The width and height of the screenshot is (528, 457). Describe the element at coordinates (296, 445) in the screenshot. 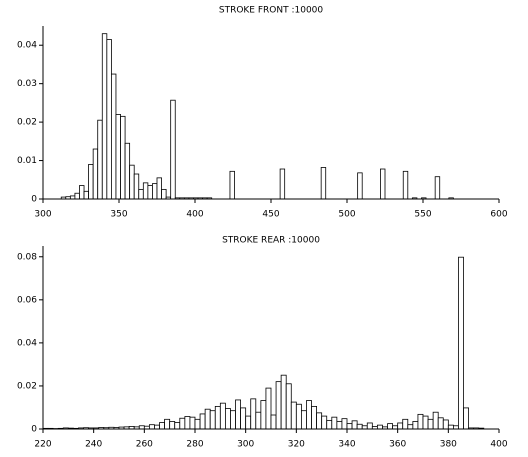

I see `x-tick-label: 320` at that location.